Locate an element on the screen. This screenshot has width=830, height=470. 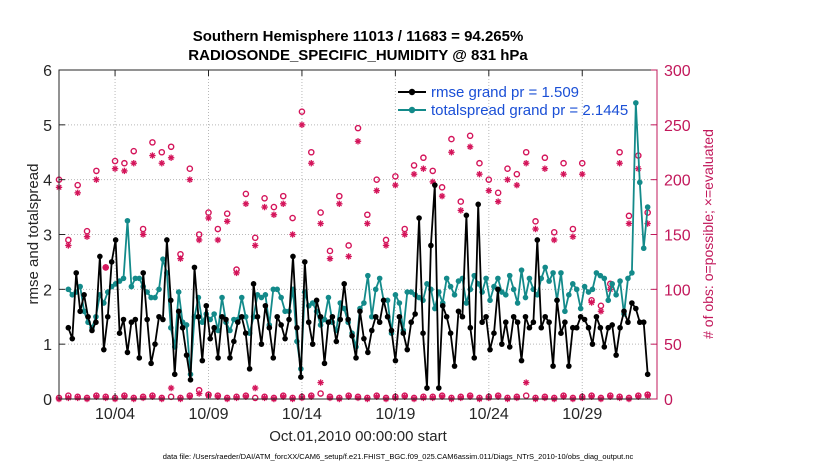
x-tick-label: 10/24 is located at coordinates (489, 414).